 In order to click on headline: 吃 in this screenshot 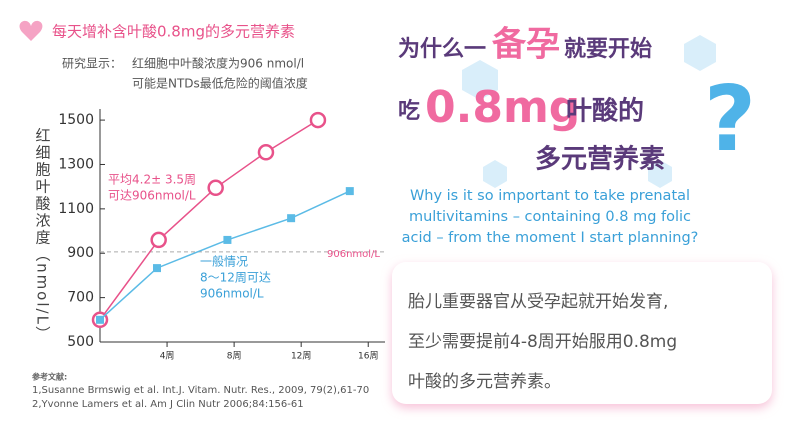, I will do `click(409, 111)`.